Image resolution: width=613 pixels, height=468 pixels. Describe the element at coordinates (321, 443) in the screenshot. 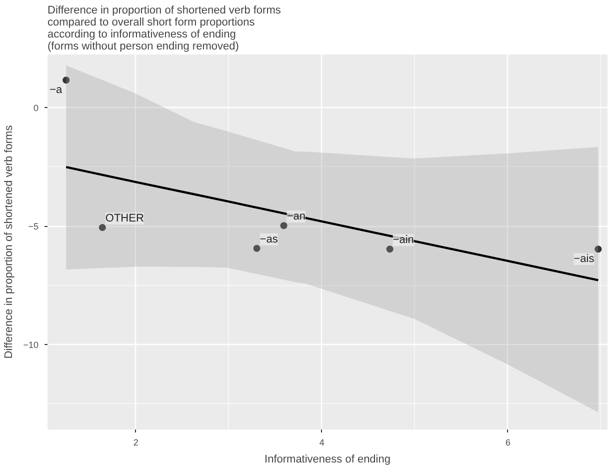

I see `x-tick-label: 4` at that location.